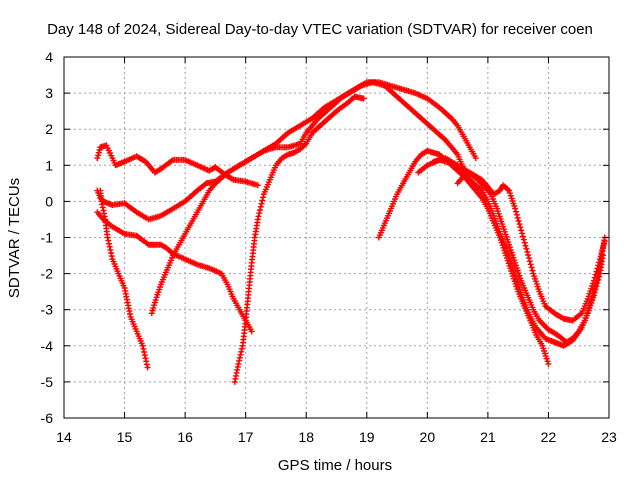 The height and width of the screenshot is (480, 640). I want to click on y-tick-label: 2, so click(49, 129).